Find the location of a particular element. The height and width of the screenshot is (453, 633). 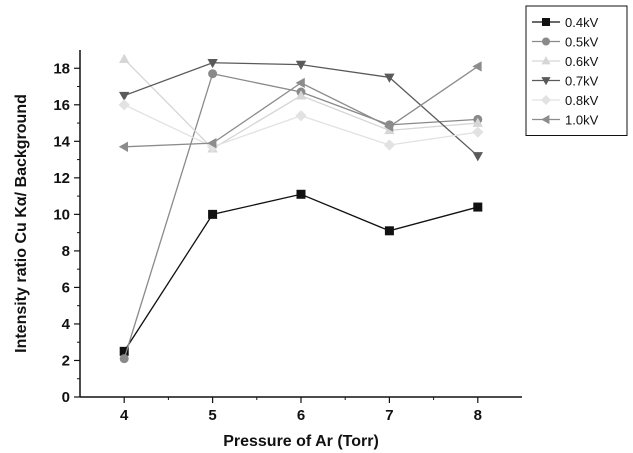

y-axis-title: Intensity ratio Cu Kα/ Background is located at coordinates (21, 223).